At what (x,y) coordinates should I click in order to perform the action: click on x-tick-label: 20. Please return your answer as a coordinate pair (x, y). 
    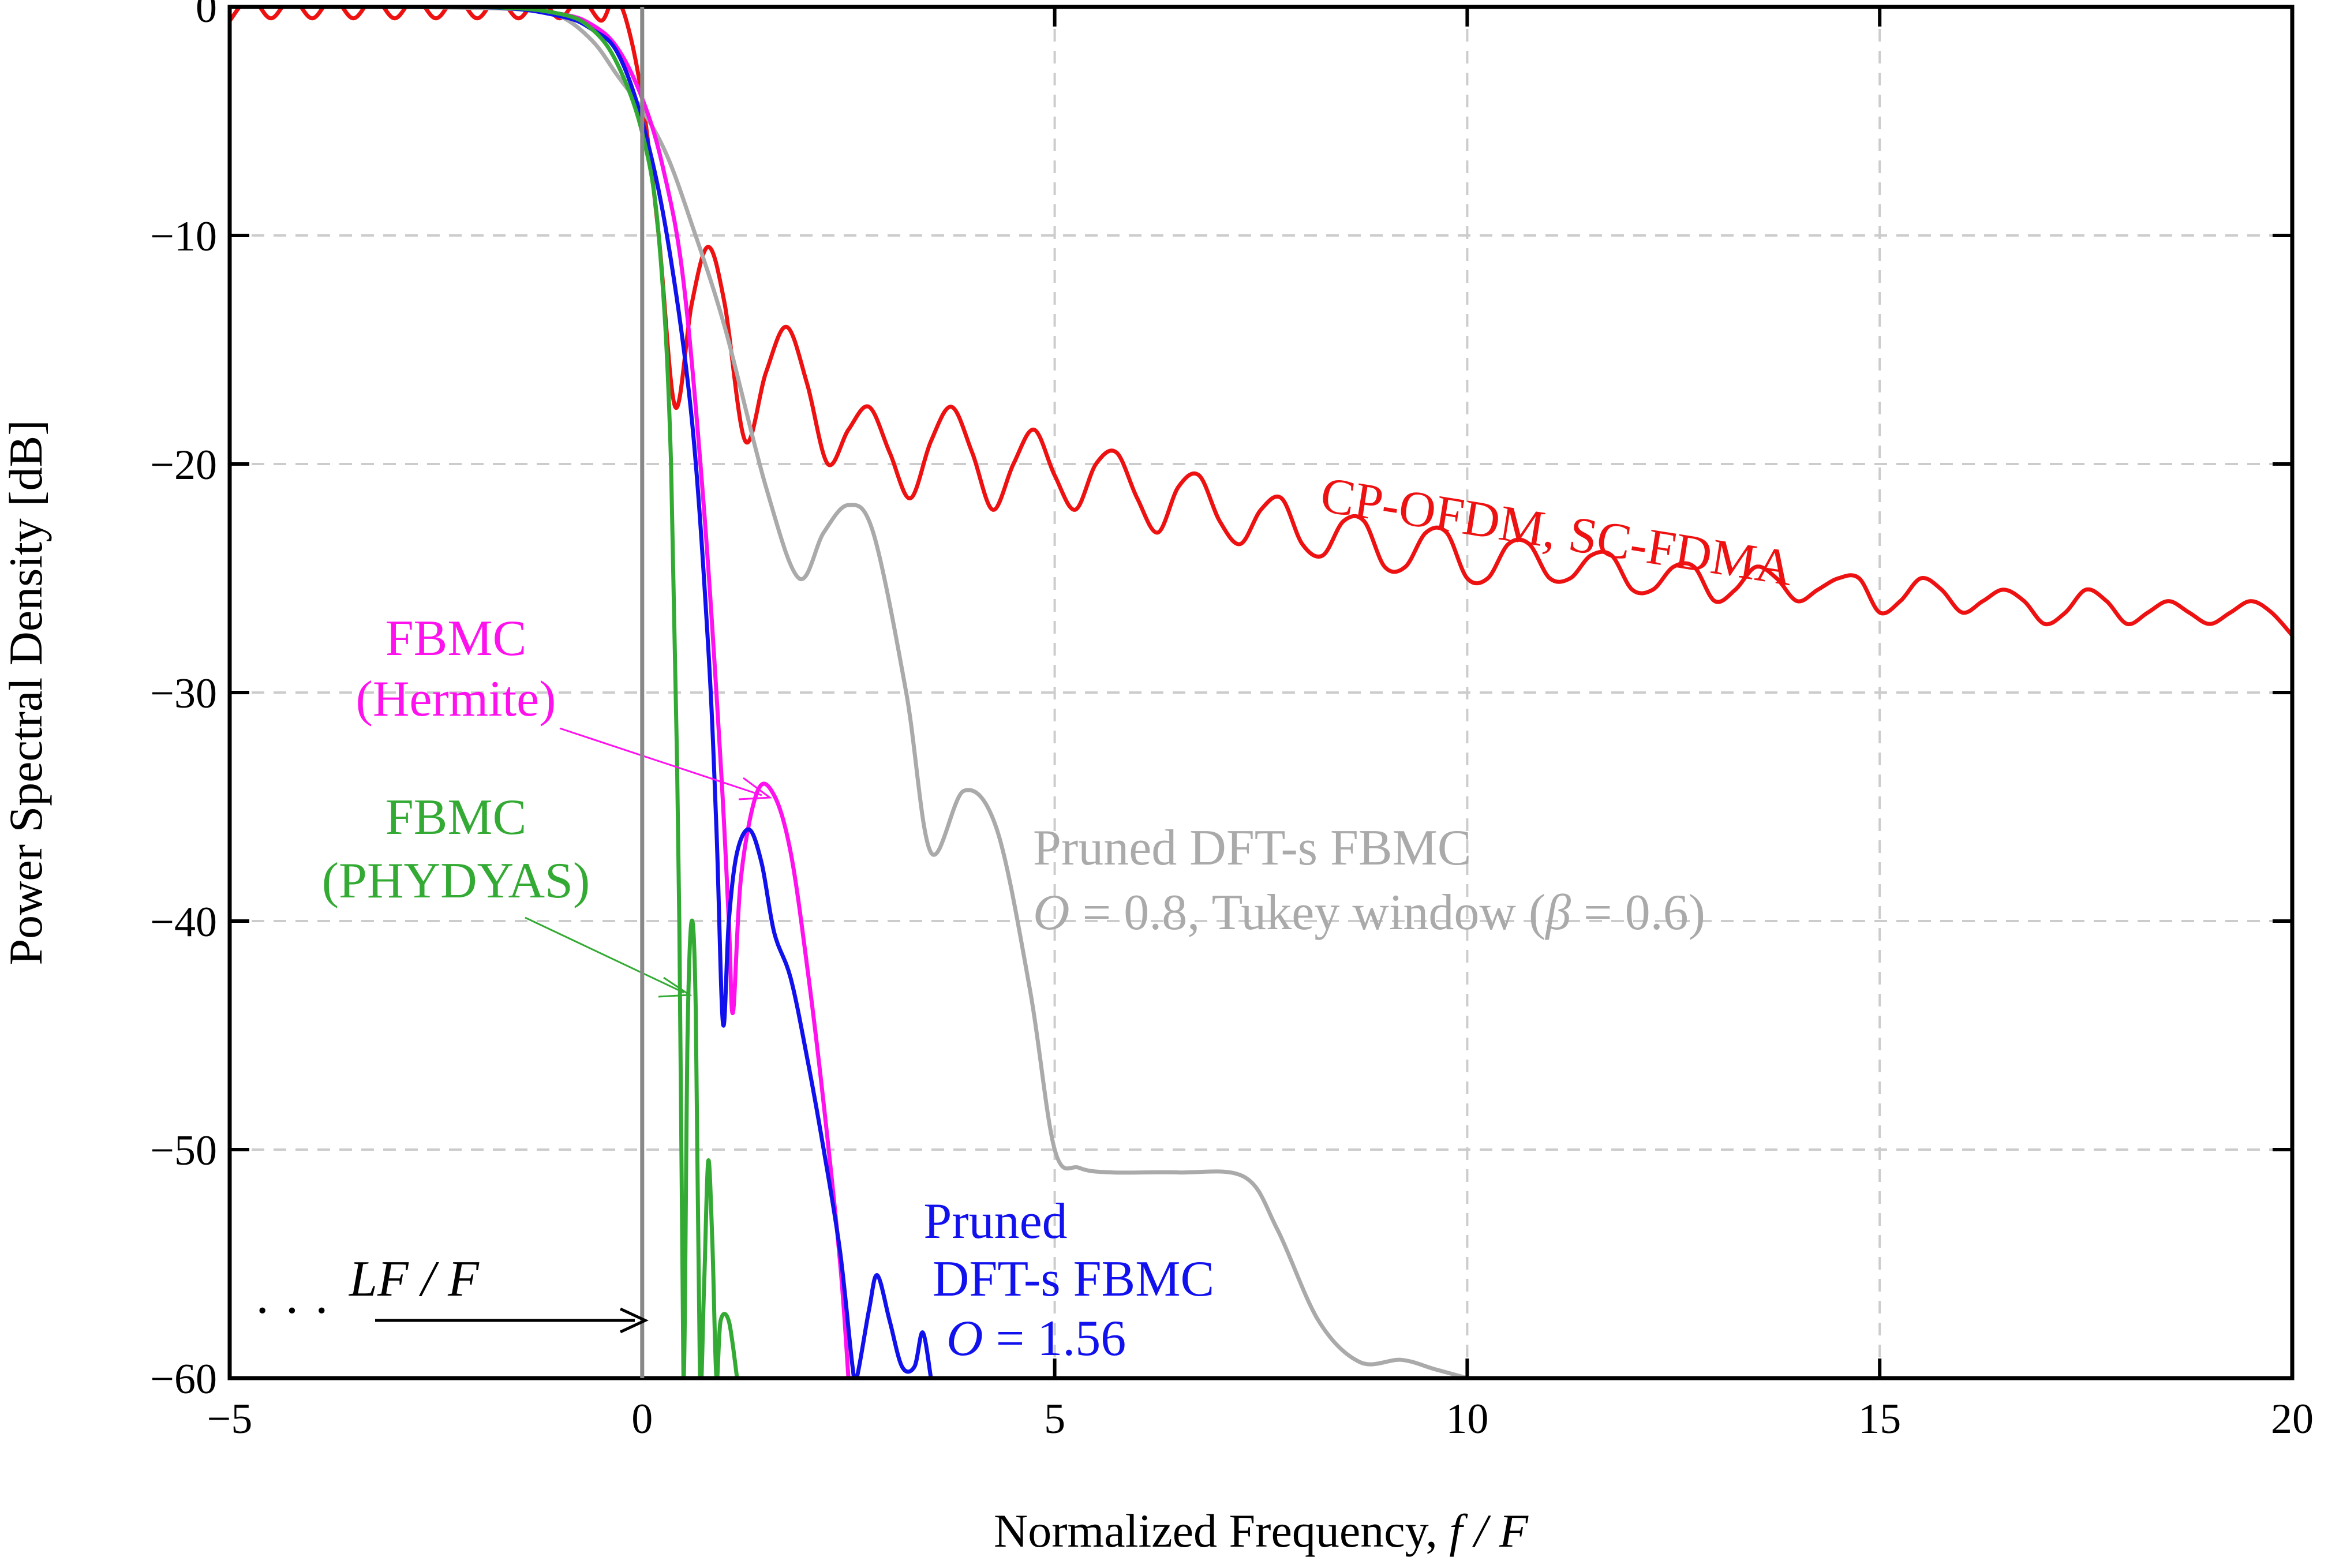
    Looking at the image, I should click on (2293, 1419).